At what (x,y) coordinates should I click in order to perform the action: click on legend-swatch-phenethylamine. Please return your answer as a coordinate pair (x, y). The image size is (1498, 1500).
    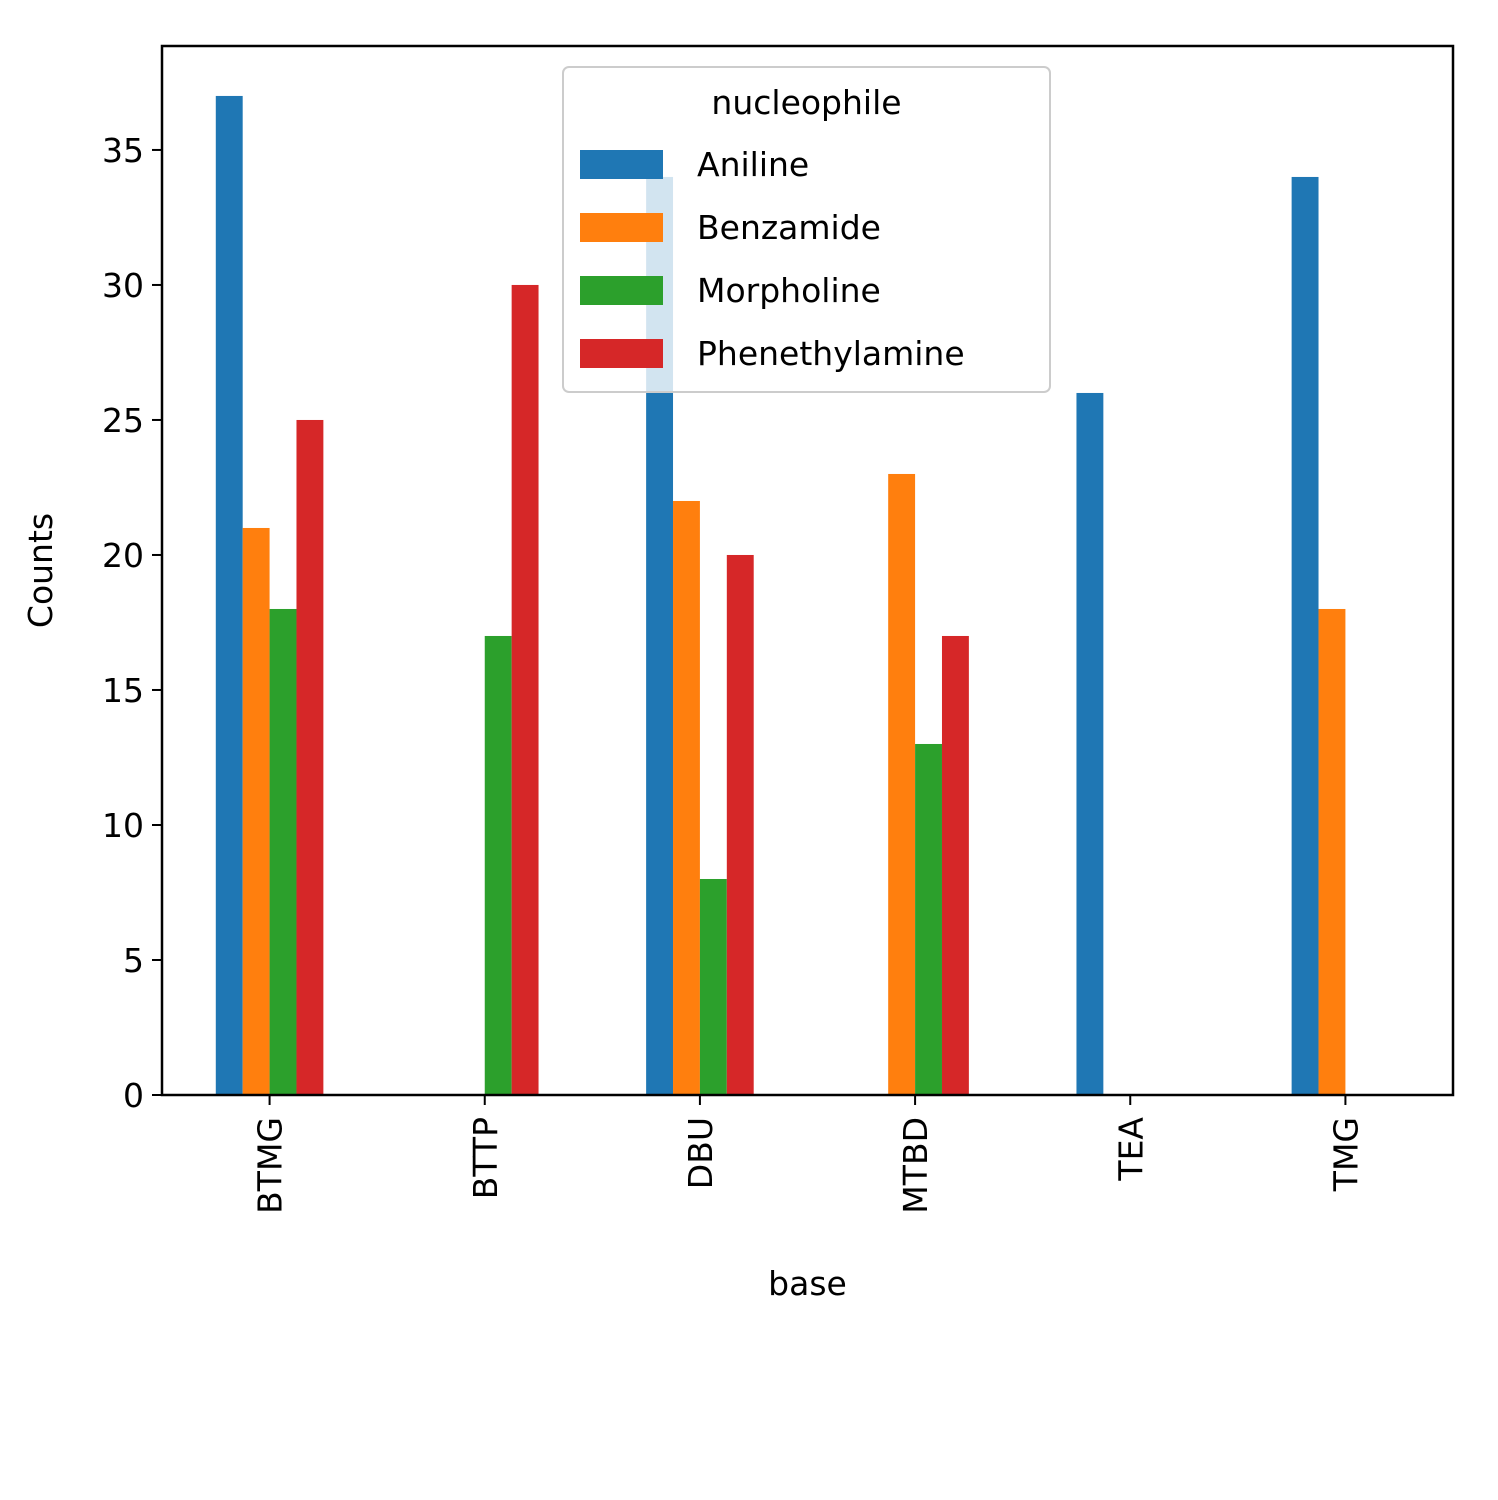
    Looking at the image, I should click on (621, 353).